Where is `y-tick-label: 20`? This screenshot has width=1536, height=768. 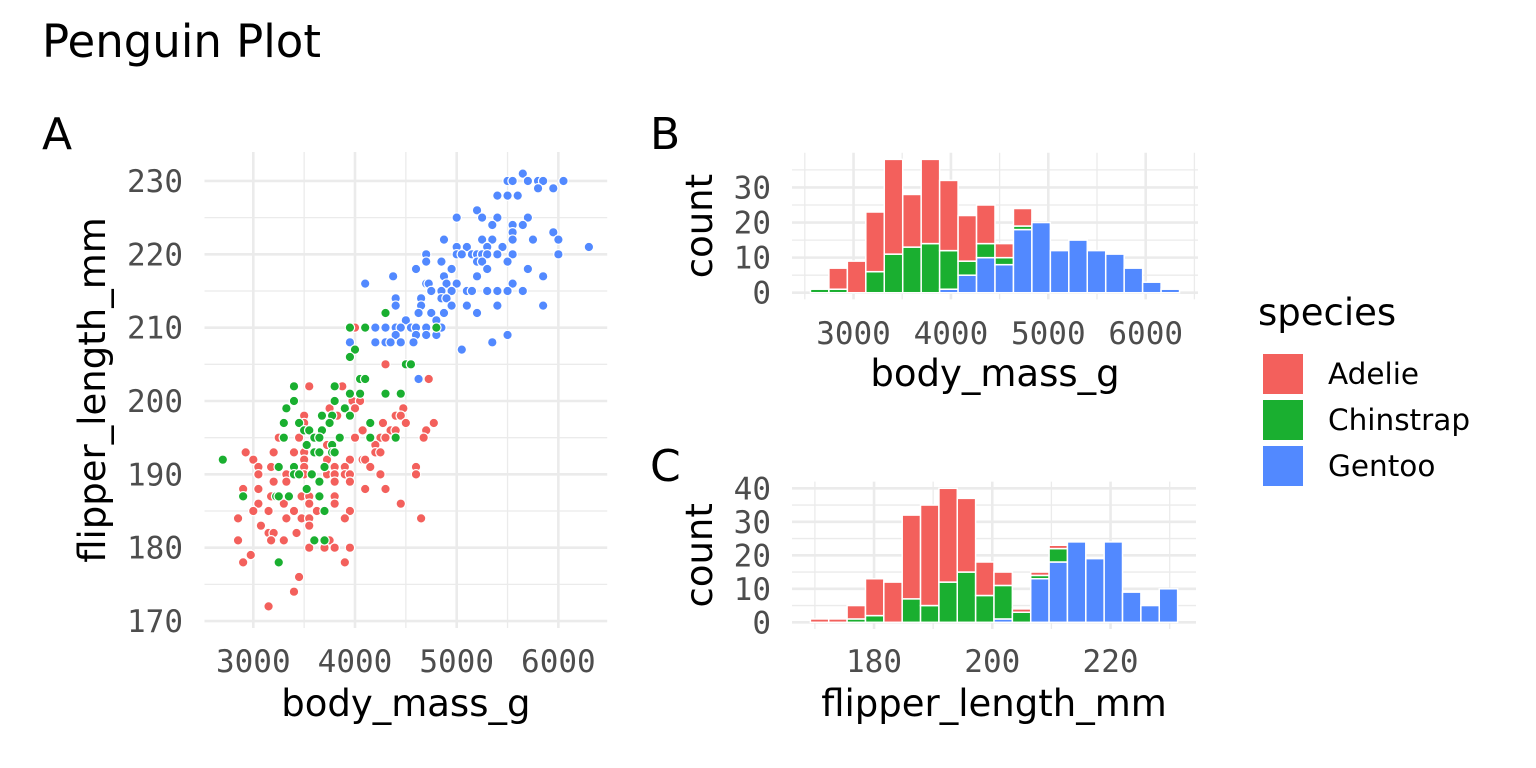
y-tick-label: 20 is located at coordinates (752, 224).